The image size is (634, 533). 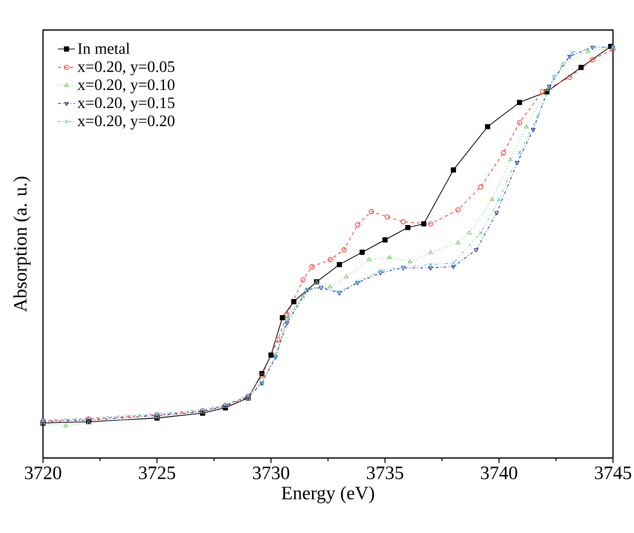 I want to click on legend-label: x=0.20, y=0.20, so click(x=126, y=123).